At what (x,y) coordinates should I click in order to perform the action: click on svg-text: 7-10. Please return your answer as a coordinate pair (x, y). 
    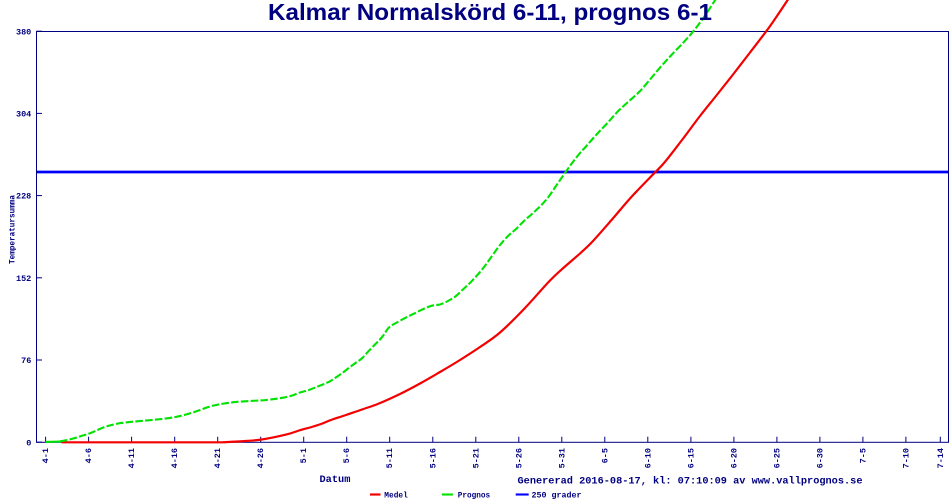
    Looking at the image, I should click on (906, 458).